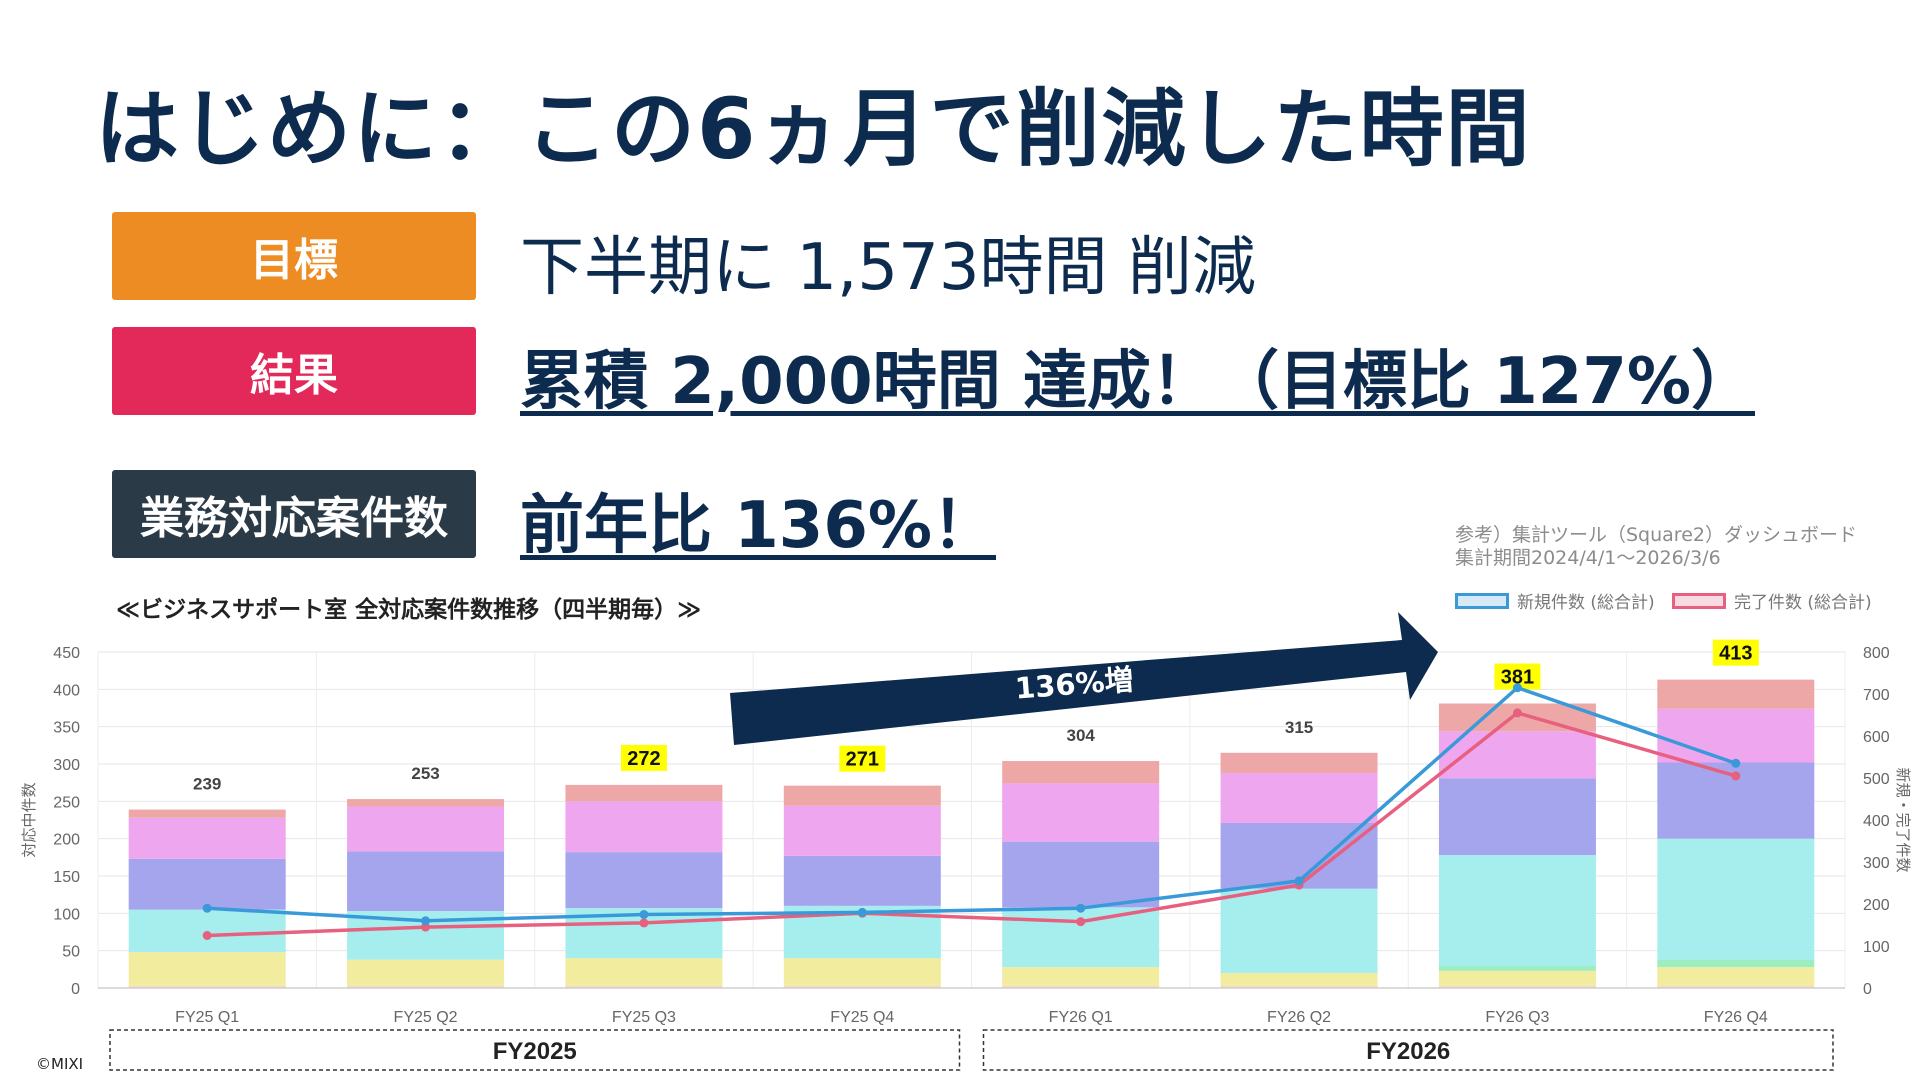 The width and height of the screenshot is (1920, 1080). Describe the element at coordinates (1699, 600) in the screenshot. I see `legend-done-swatch` at that location.